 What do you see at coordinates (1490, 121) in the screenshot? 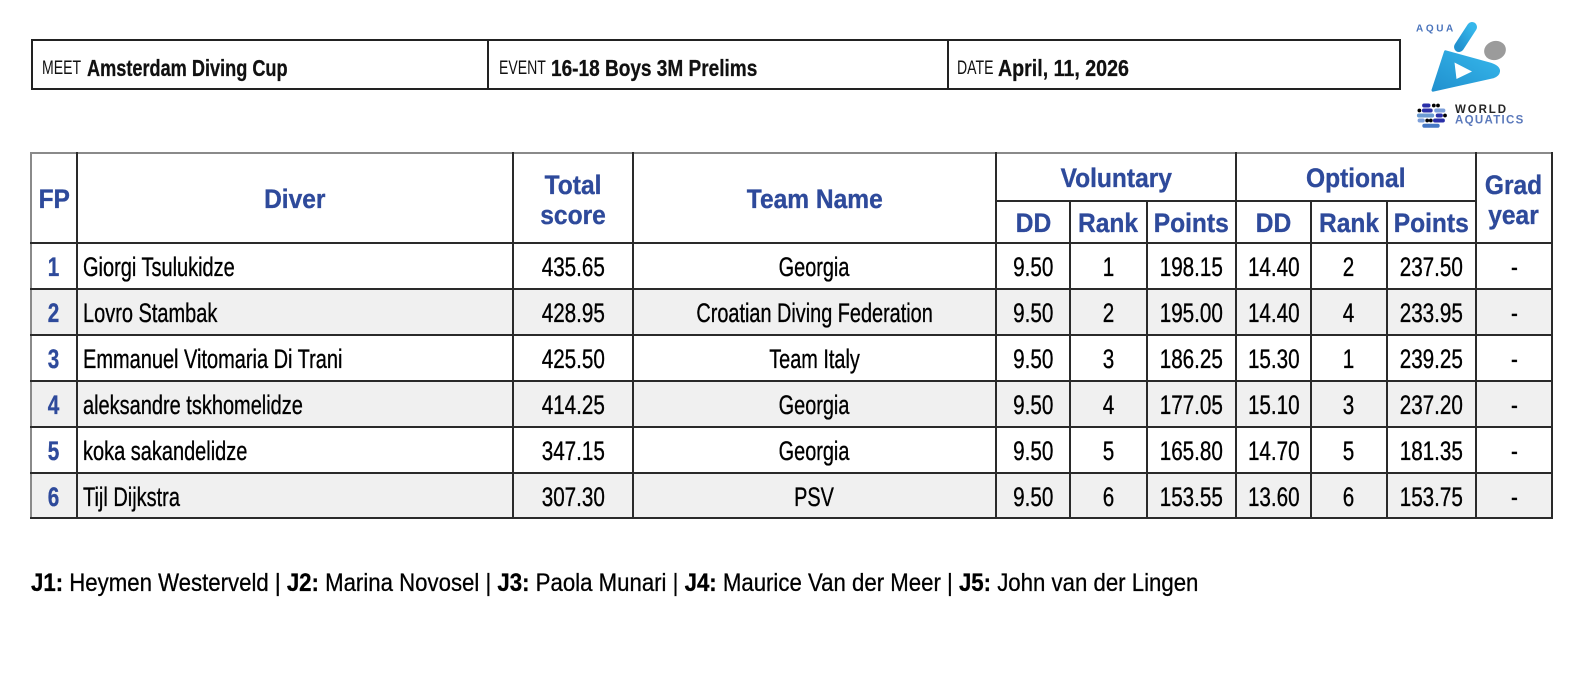
I see `svg-text: AQUATICS` at bounding box center [1490, 121].